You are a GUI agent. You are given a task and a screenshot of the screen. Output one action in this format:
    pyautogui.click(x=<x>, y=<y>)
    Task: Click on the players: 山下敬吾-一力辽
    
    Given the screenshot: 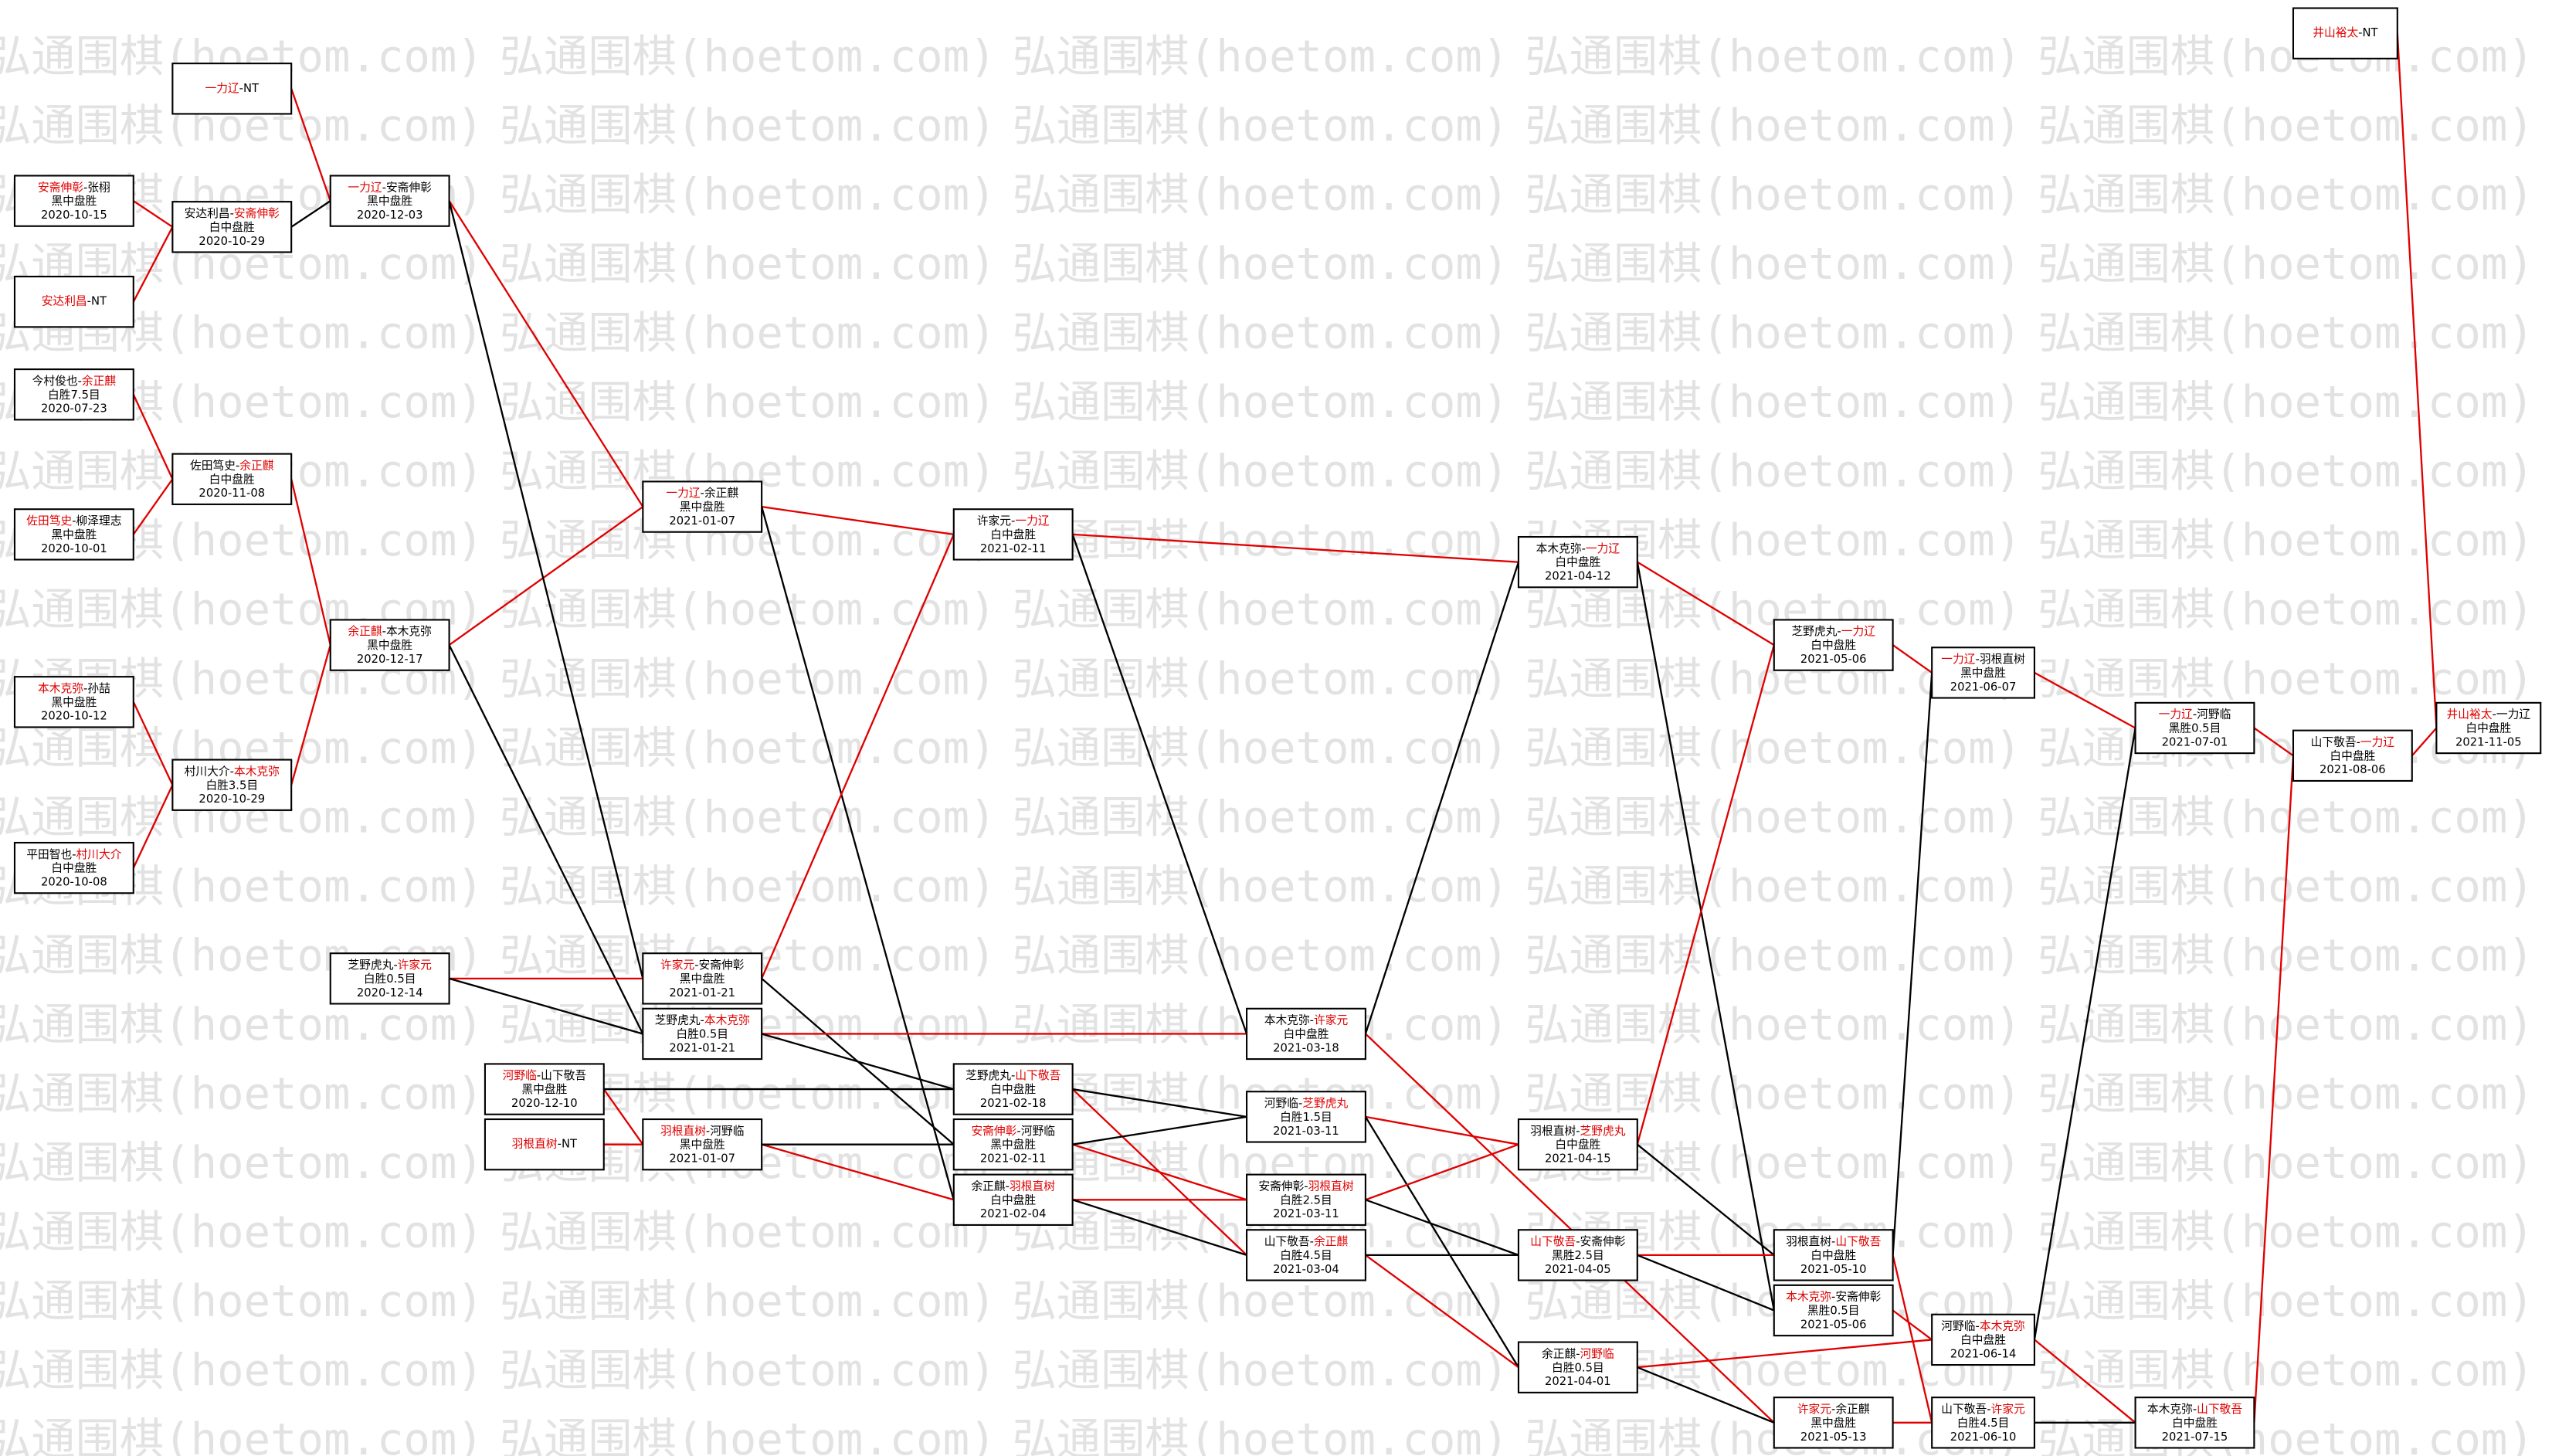 What is the action you would take?
    pyautogui.click(x=2353, y=742)
    